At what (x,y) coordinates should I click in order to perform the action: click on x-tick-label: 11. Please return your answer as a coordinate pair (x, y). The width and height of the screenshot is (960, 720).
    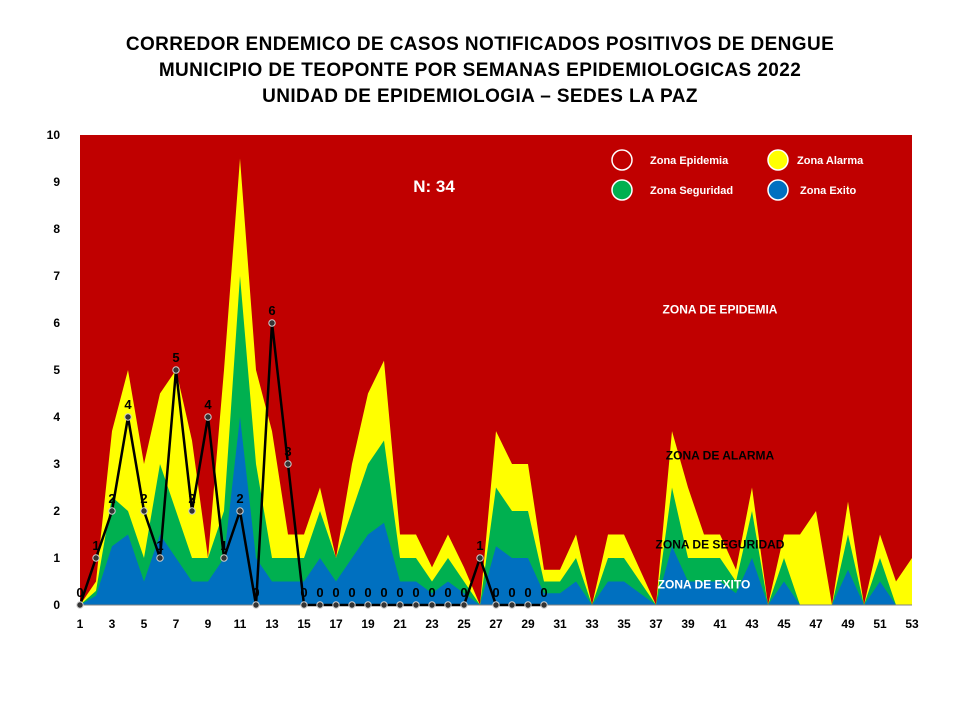
    Looking at the image, I should click on (240, 624).